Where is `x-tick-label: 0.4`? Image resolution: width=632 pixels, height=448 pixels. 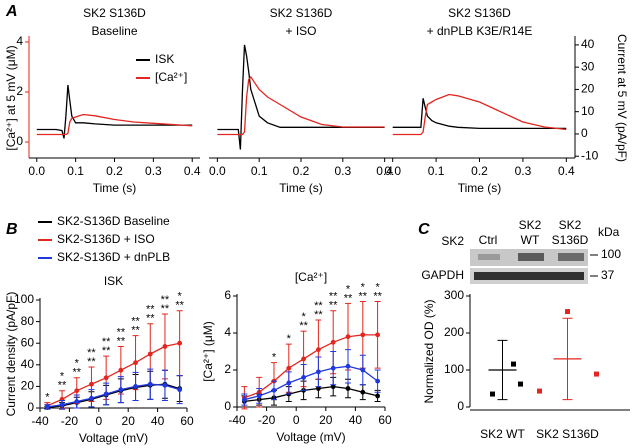 x-tick-label: 0.4 is located at coordinates (384, 171).